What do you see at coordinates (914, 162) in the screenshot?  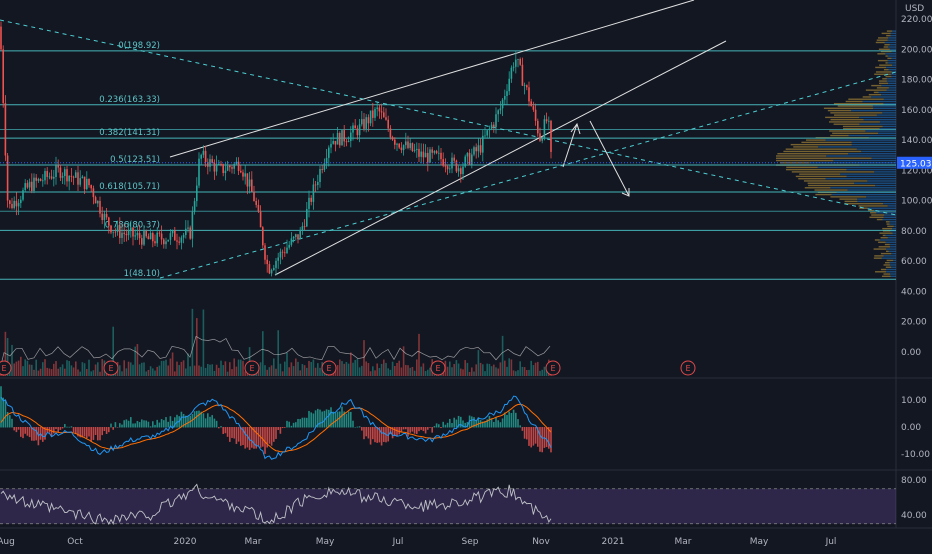 I see `last-price-badge` at bounding box center [914, 162].